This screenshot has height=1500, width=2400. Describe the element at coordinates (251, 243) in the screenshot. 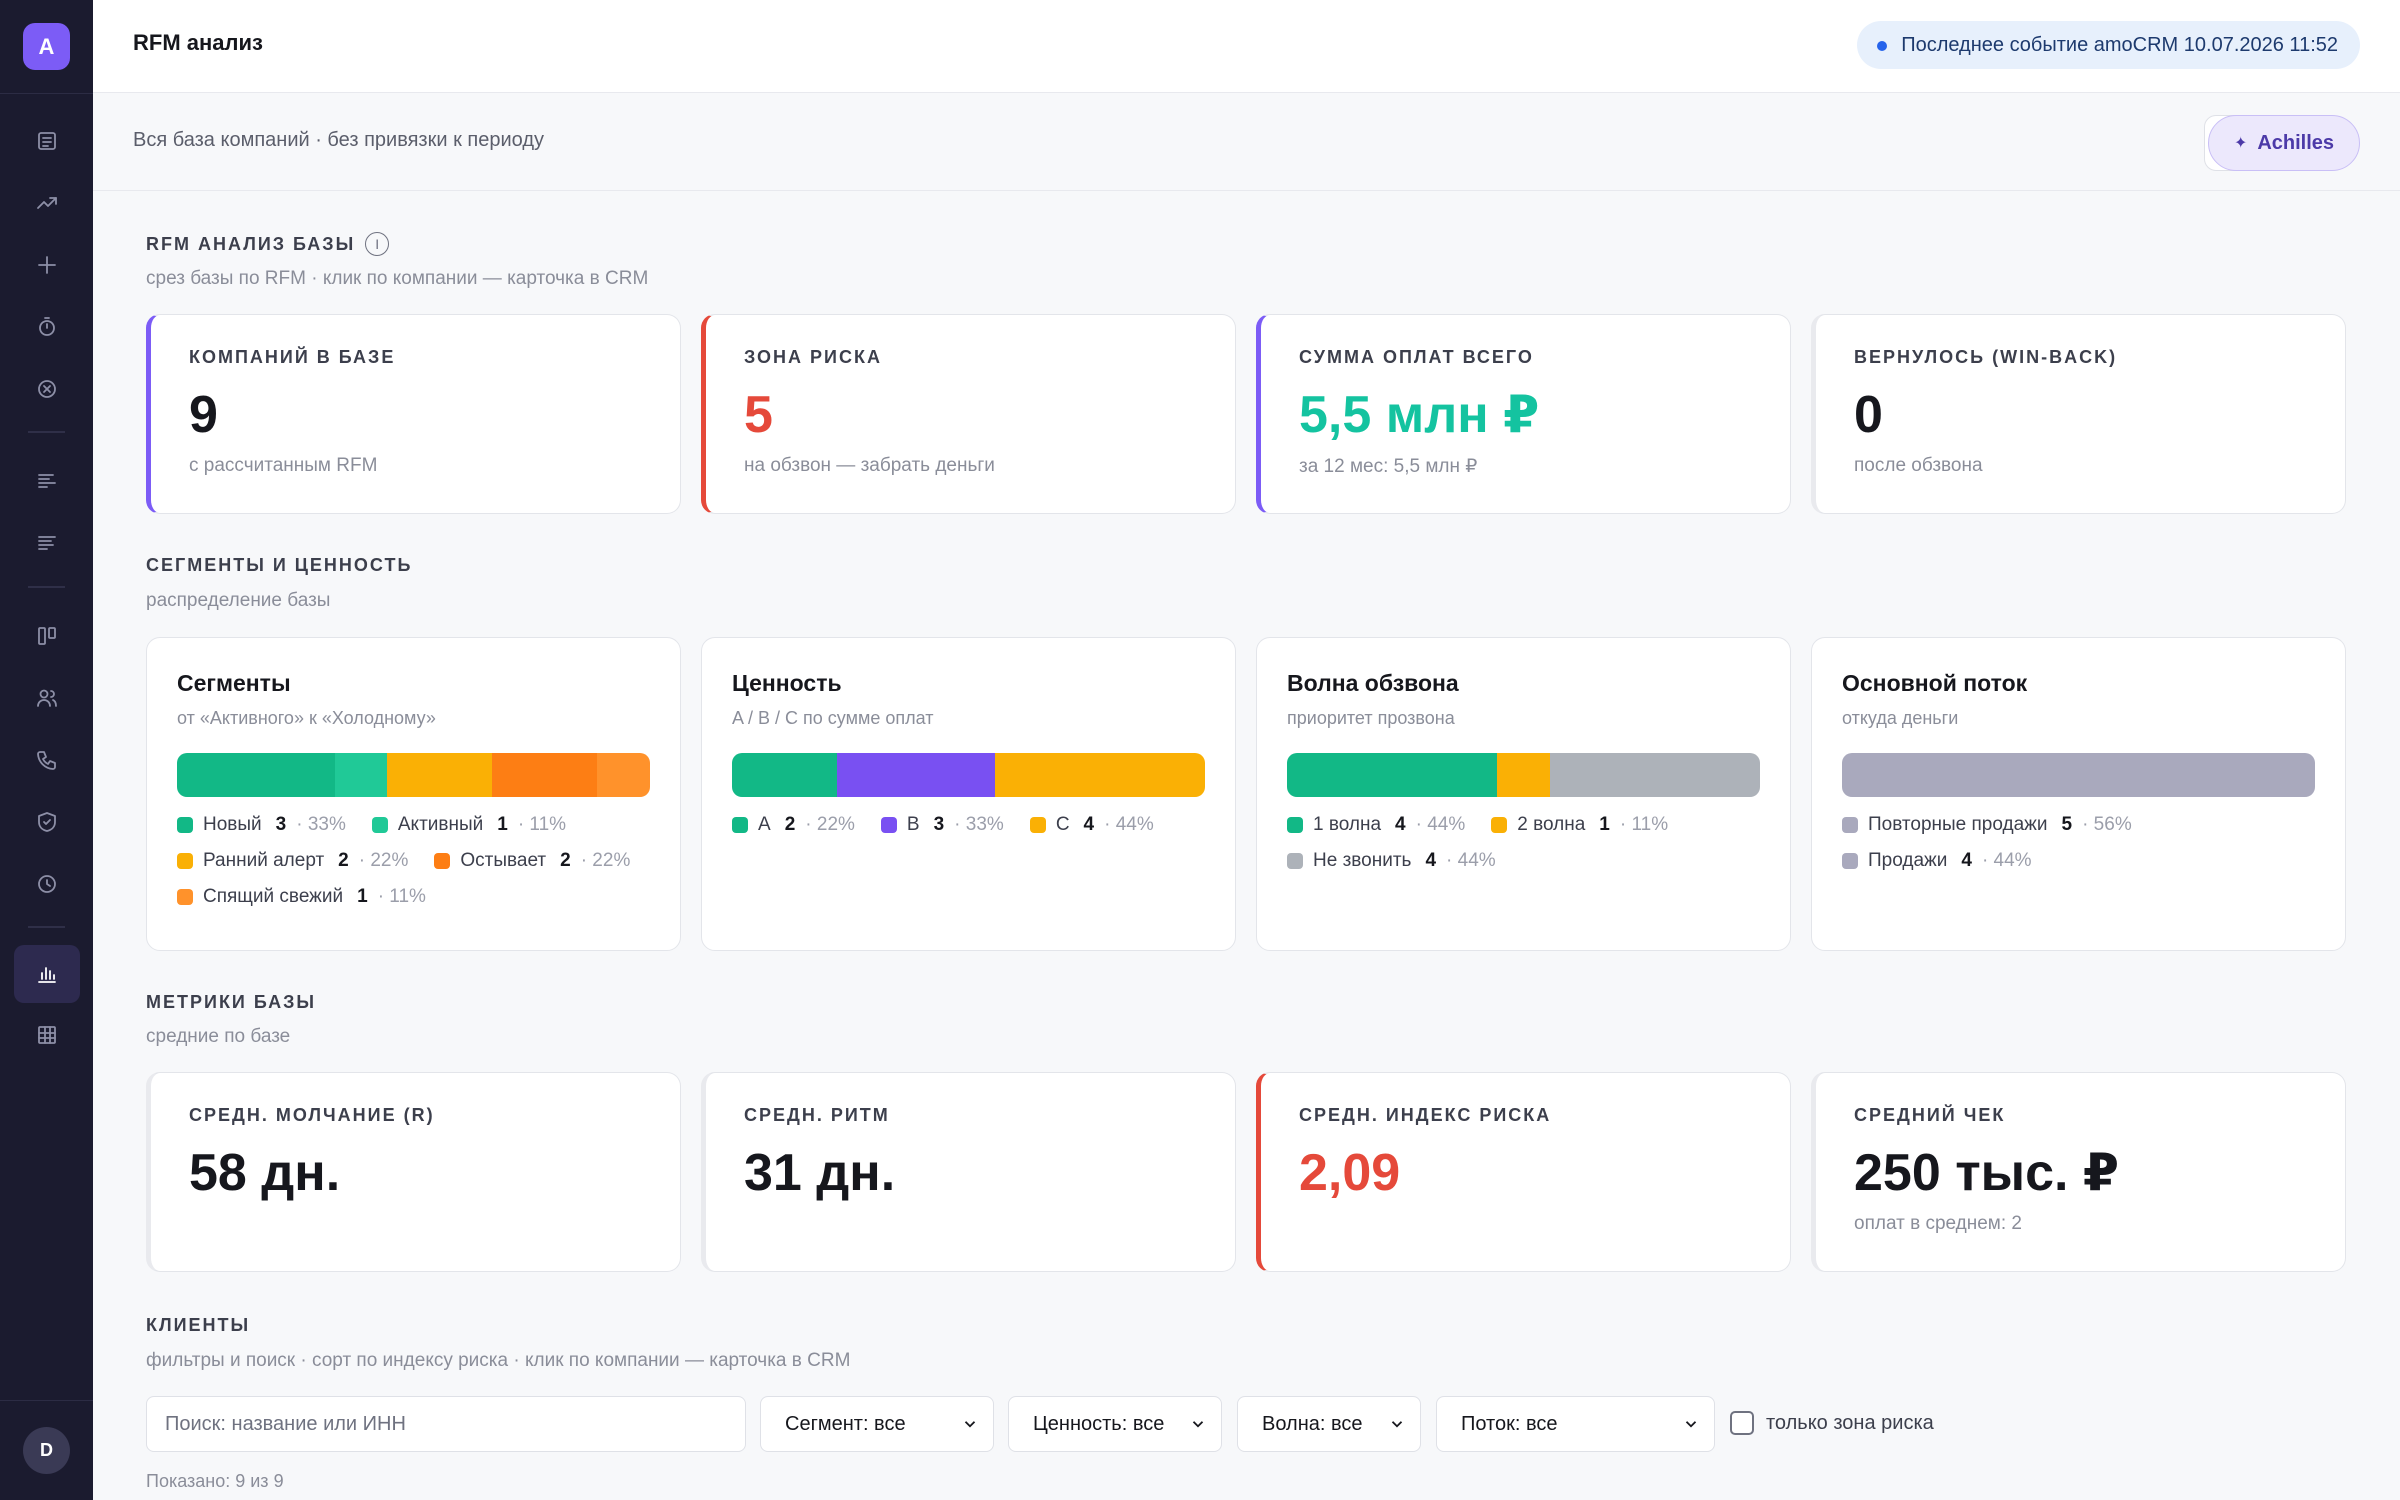

I see `rfm-title-text: RFM АНАЛИЗ БАЗЫ` at that location.